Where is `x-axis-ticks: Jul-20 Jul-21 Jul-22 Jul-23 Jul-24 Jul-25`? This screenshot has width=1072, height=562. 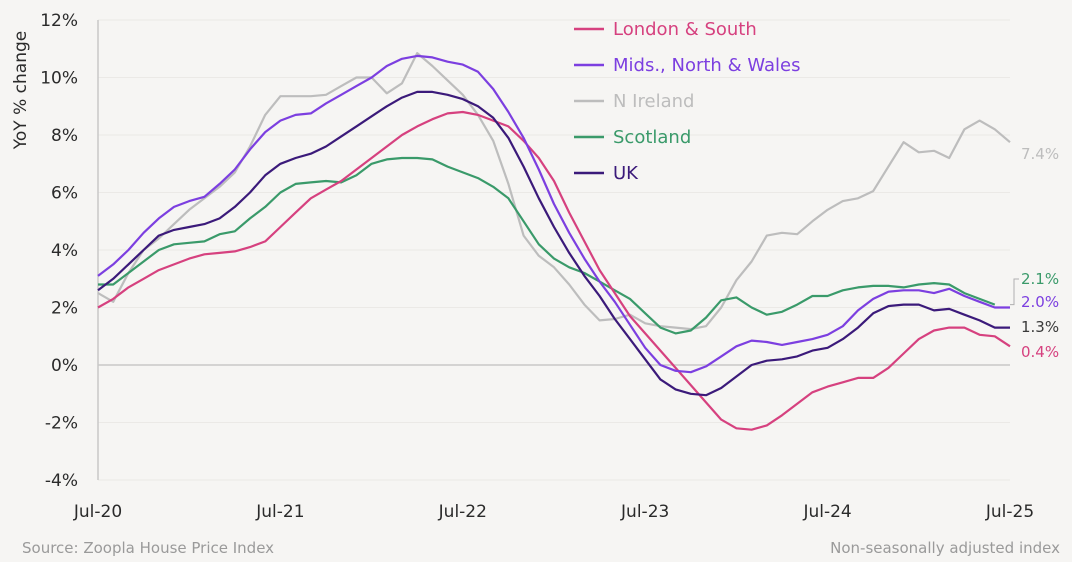 x-axis-ticks: Jul-20 Jul-21 Jul-22 Jul-23 Jul-24 Jul-25 is located at coordinates (553, 512).